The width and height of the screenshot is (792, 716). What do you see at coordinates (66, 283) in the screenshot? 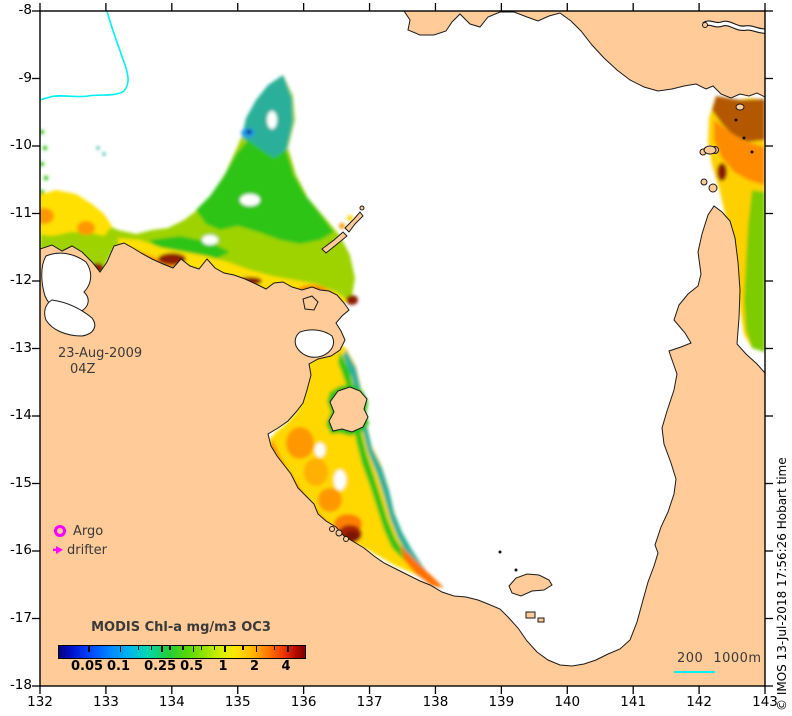
I see `van-diemen-gulf-bay` at bounding box center [66, 283].